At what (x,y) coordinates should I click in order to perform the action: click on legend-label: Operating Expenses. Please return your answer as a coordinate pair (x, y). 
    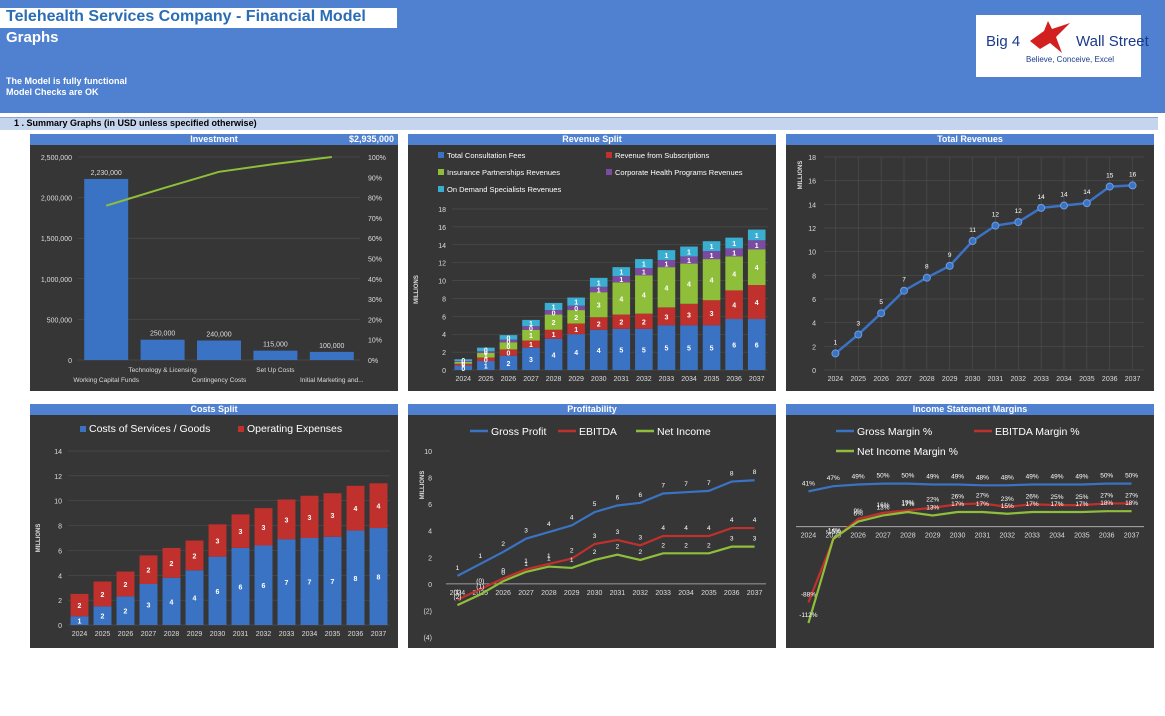
    Looking at the image, I should click on (294, 429).